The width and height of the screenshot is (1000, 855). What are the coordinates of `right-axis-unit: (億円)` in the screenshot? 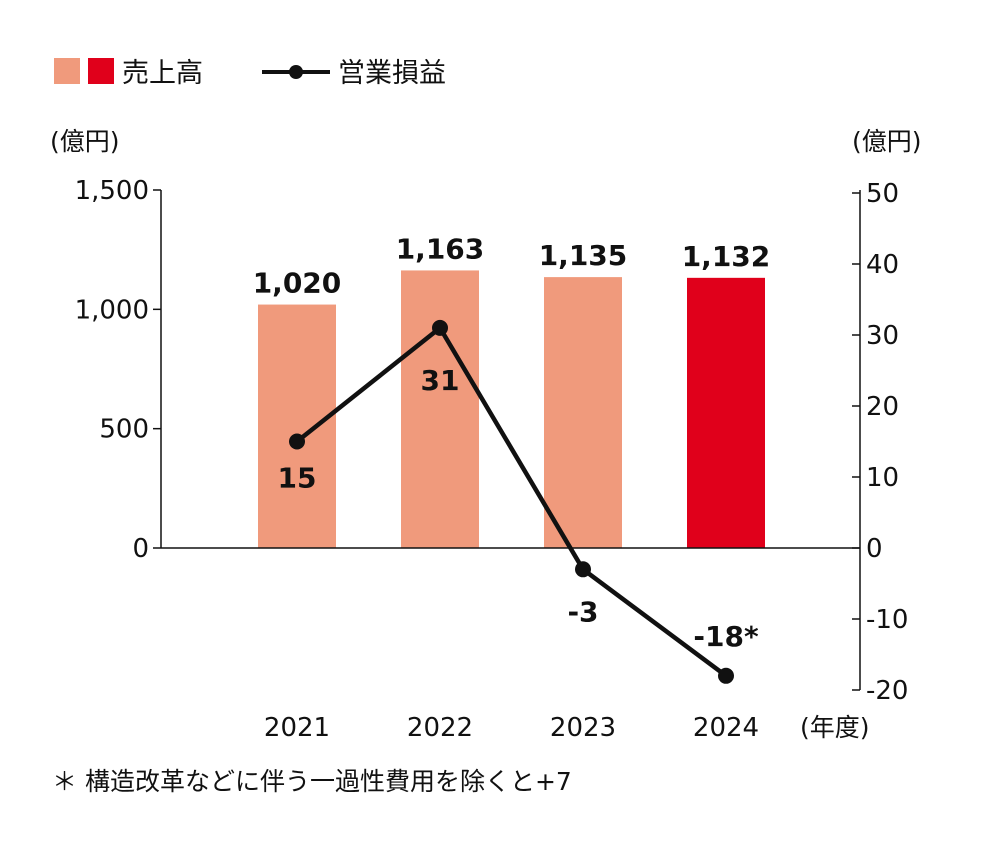 It's located at (887, 141).